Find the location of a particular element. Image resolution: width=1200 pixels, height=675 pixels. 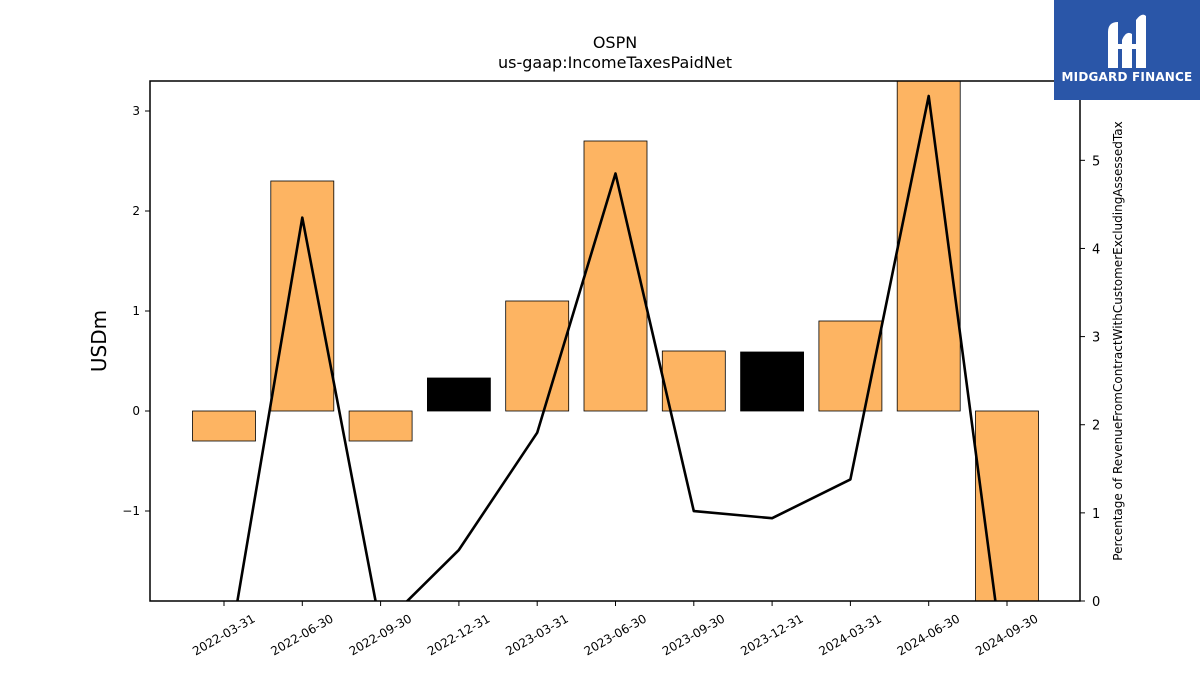

y2-tick-label: 1 is located at coordinates (1096, 514).